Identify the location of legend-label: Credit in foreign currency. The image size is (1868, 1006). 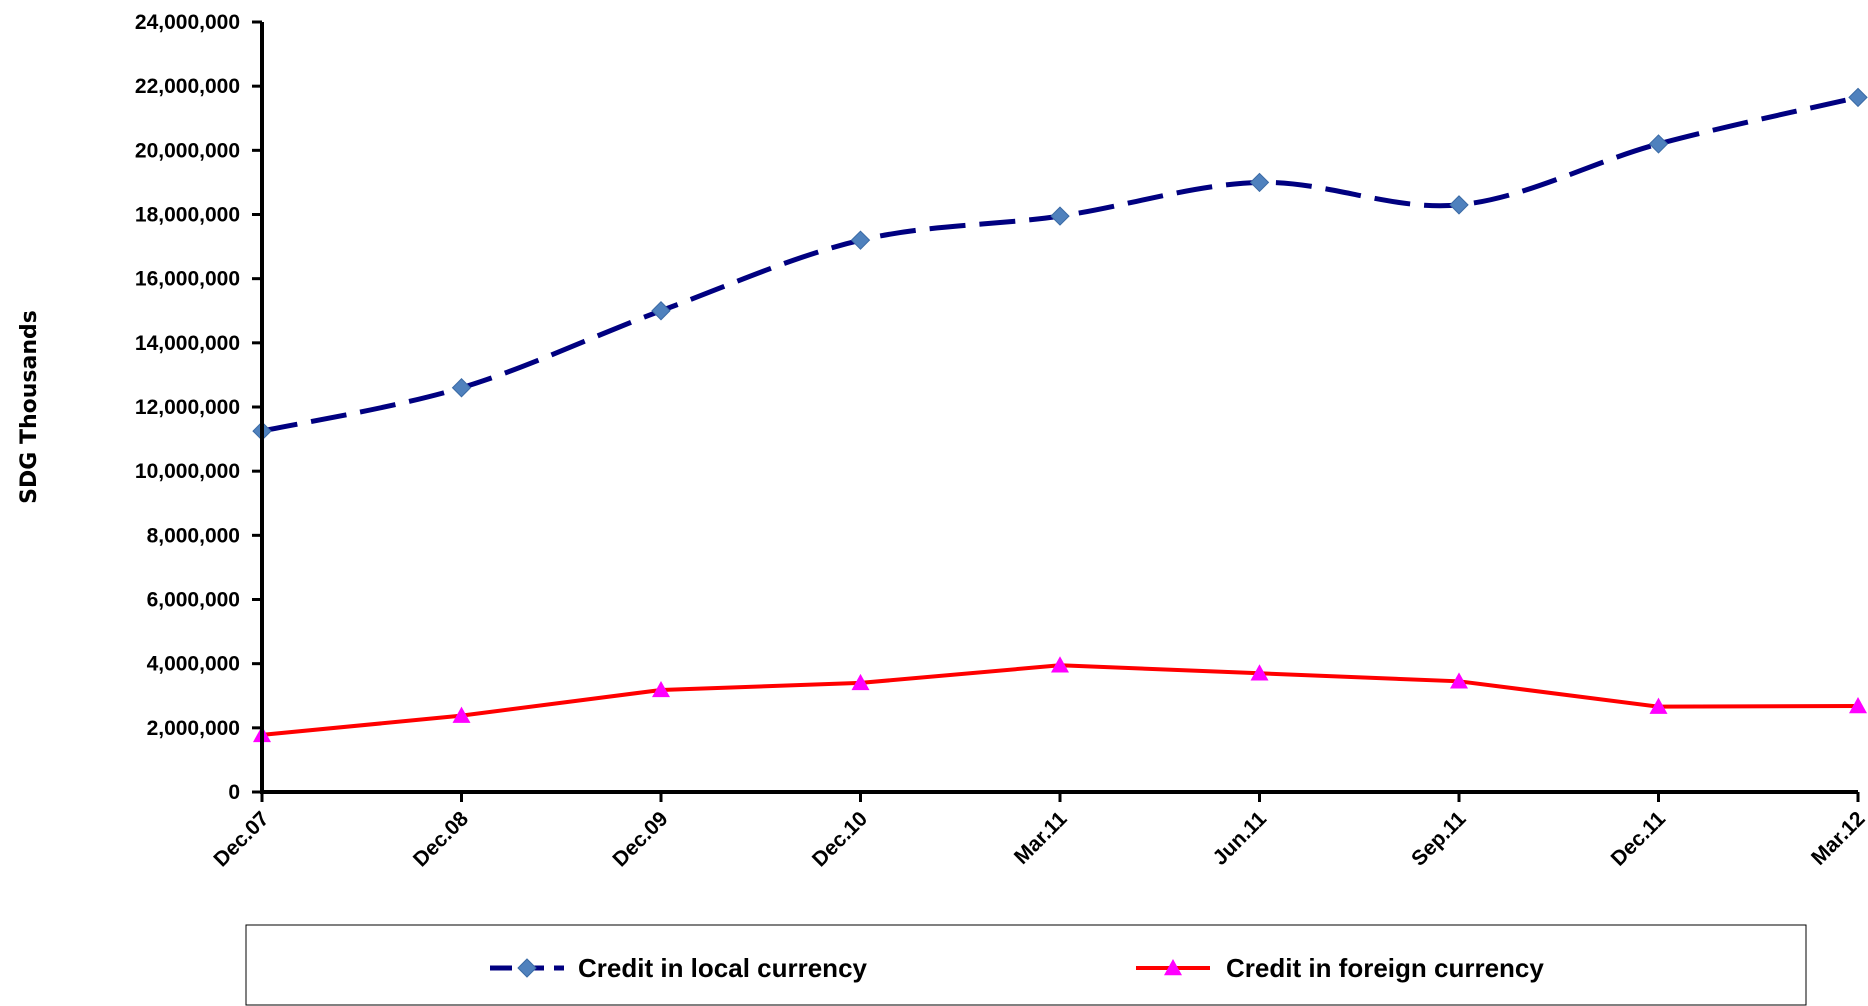
(1385, 968).